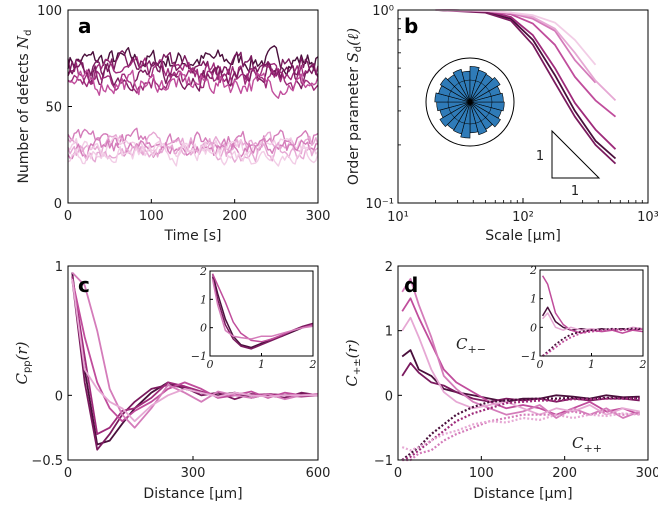 This screenshot has height=506, width=658. Describe the element at coordinates (411, 26) in the screenshot. I see `panel-label: b` at that location.